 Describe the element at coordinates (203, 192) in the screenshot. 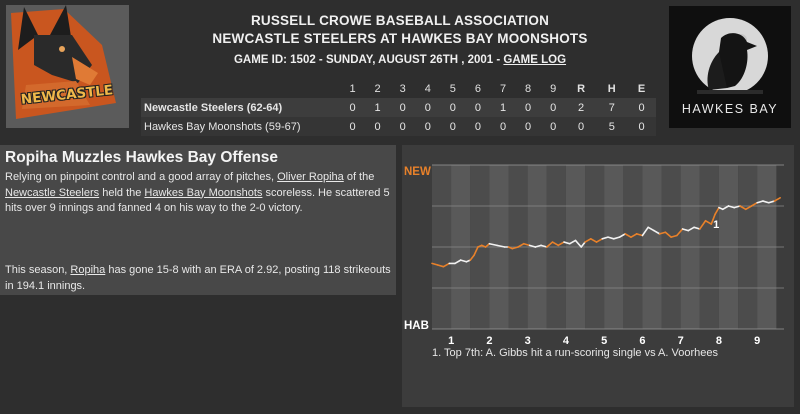

I see `team-link-hawkes-bay-moonshots: Hawkes Bay Moonshots` at that location.